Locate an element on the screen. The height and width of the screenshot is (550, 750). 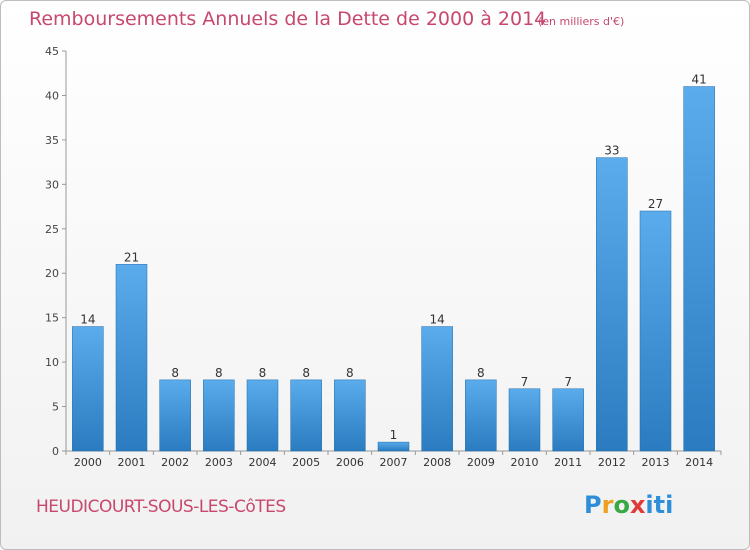
x-tick-label: 2011 is located at coordinates (568, 462).